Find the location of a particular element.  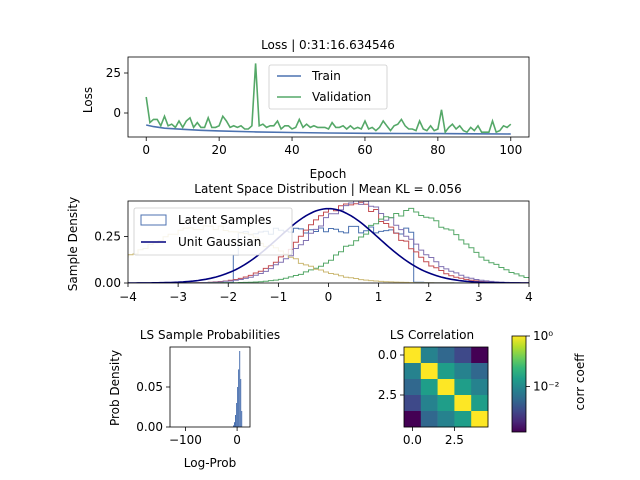

ls-prob-xtick-label: −100 is located at coordinates (185, 440).